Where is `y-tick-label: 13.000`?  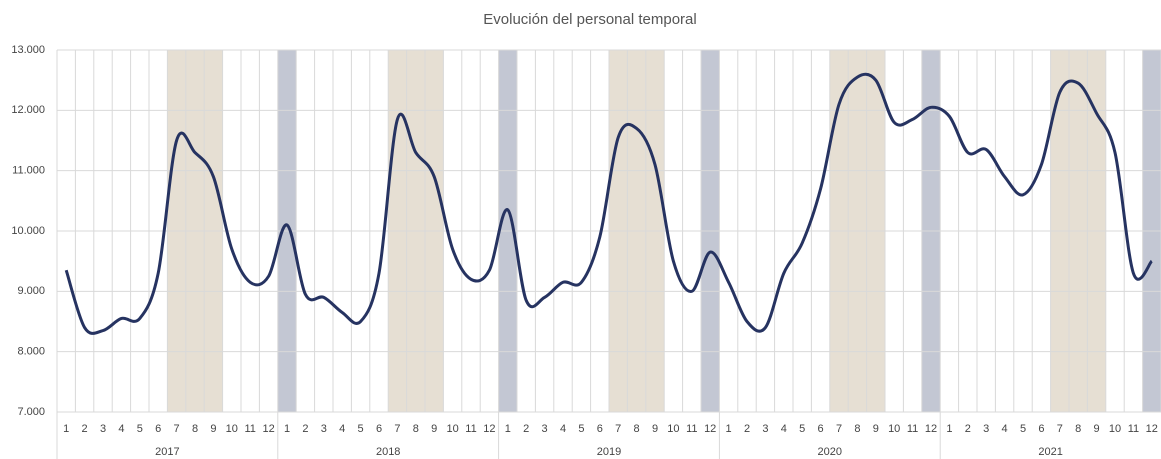 y-tick-label: 13.000 is located at coordinates (28, 50).